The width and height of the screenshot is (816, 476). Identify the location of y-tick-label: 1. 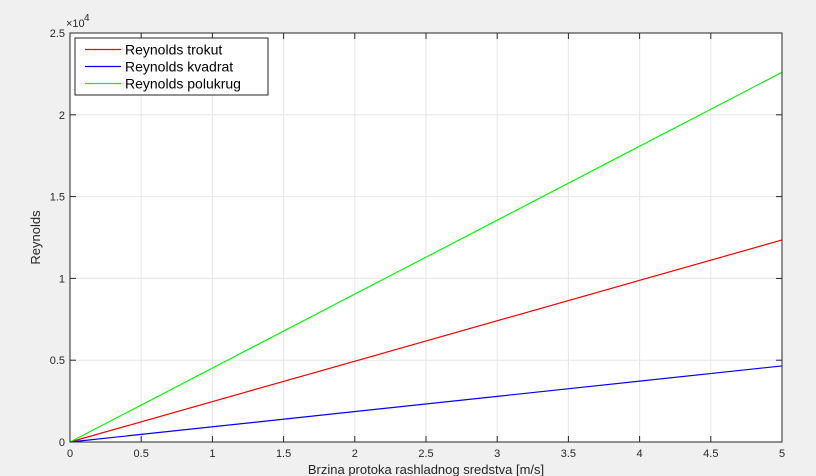
(62, 279).